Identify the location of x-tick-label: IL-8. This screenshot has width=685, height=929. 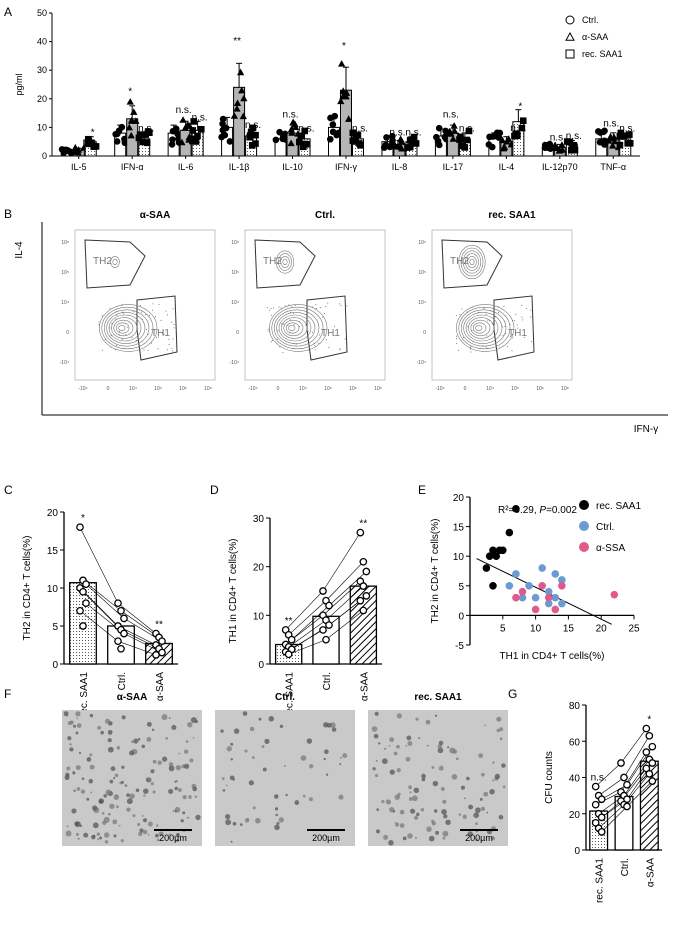
(400, 167).